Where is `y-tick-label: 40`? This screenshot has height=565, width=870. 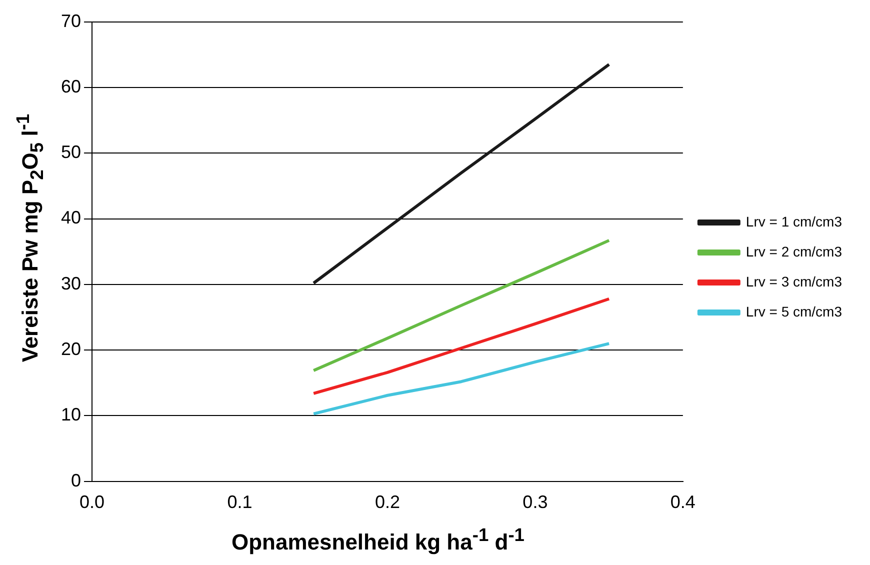 y-tick-label: 40 is located at coordinates (71, 218).